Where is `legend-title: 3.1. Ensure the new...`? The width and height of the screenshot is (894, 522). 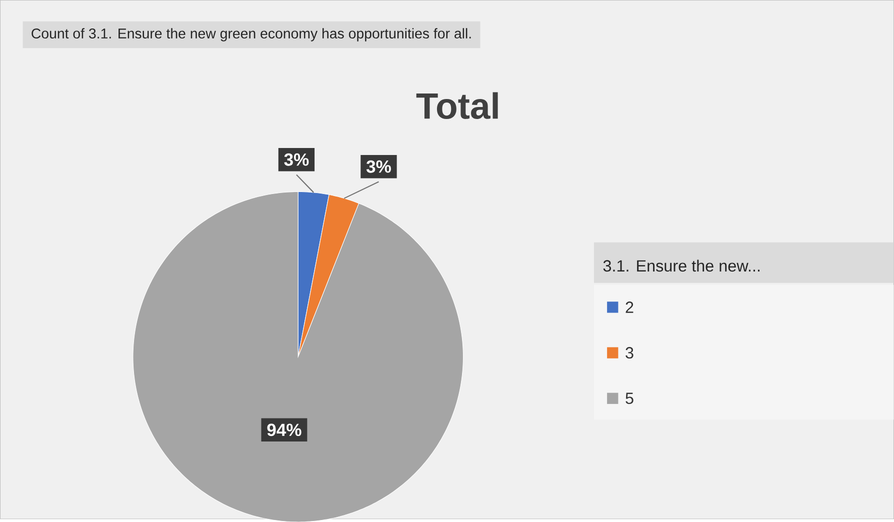 legend-title: 3.1. Ensure the new... is located at coordinates (681, 266).